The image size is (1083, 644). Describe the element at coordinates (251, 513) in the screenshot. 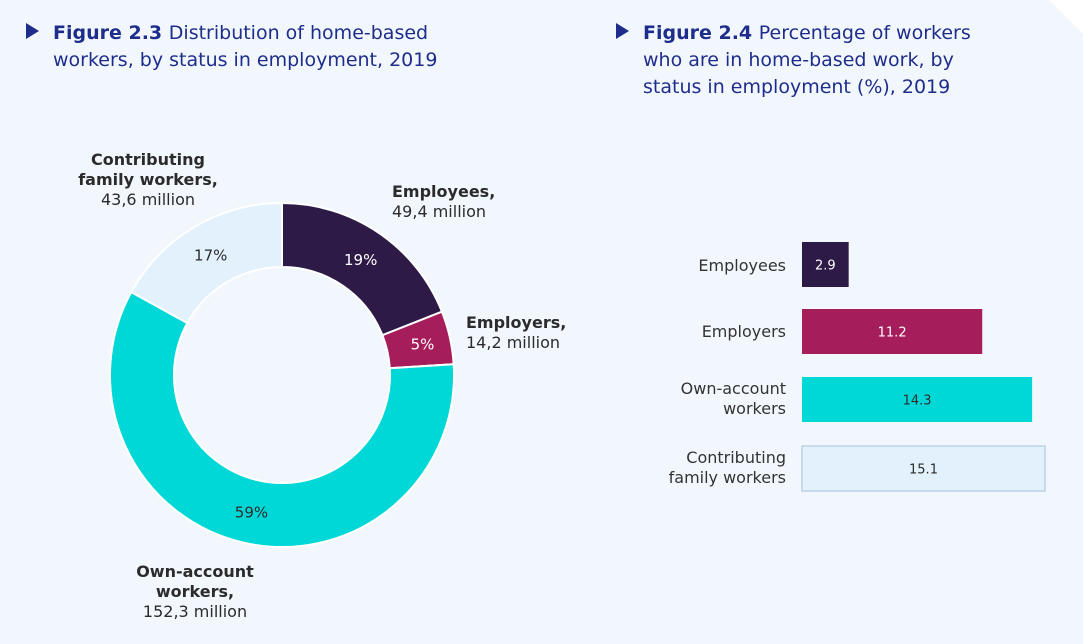

I see `donut-value-label-own-account: 59%` at that location.